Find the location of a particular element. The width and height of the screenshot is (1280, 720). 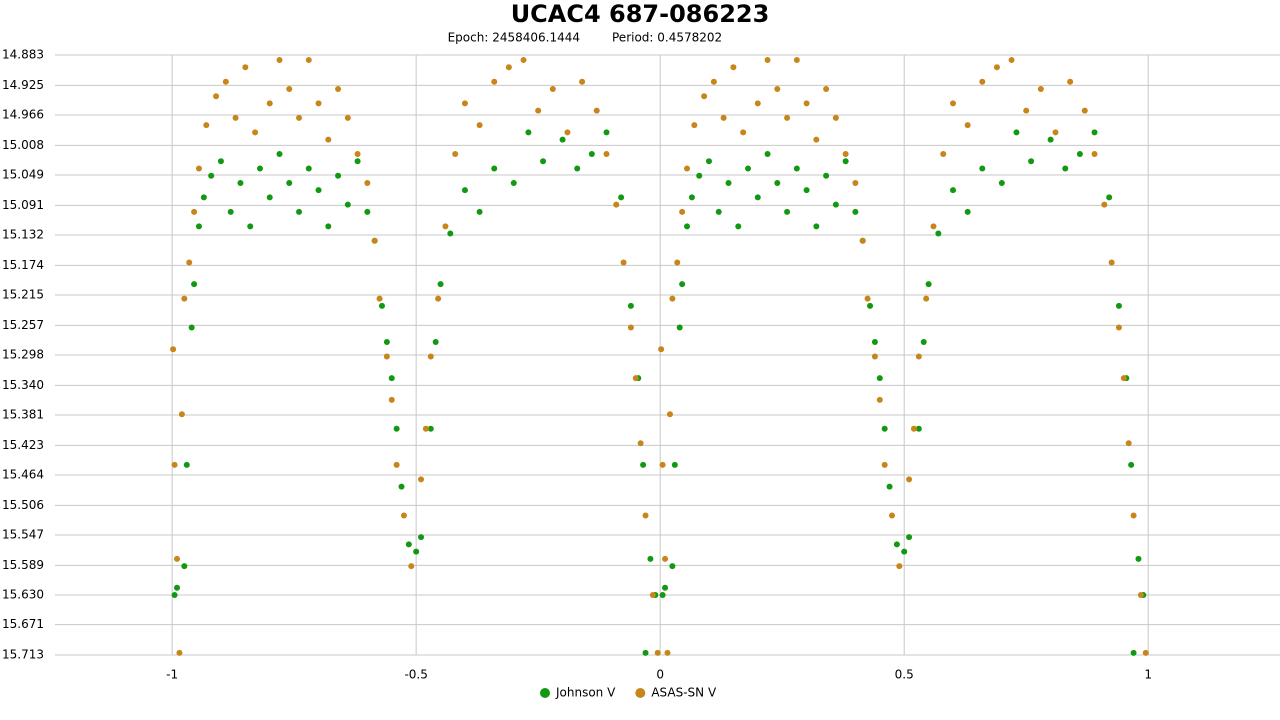

y-tick-label: 15.340 is located at coordinates (23, 385).